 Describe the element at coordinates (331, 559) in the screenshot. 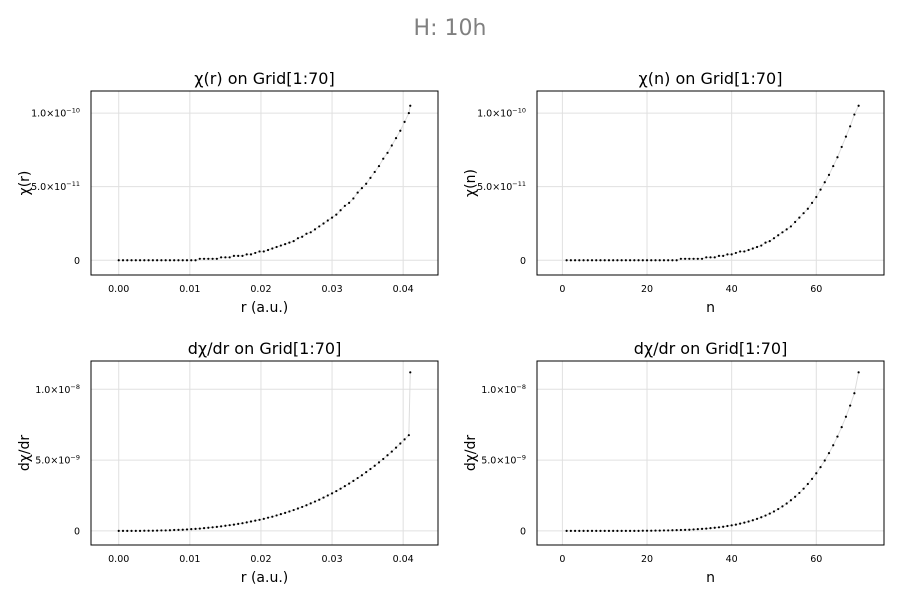

I see `x-tick-label: 0.03` at that location.